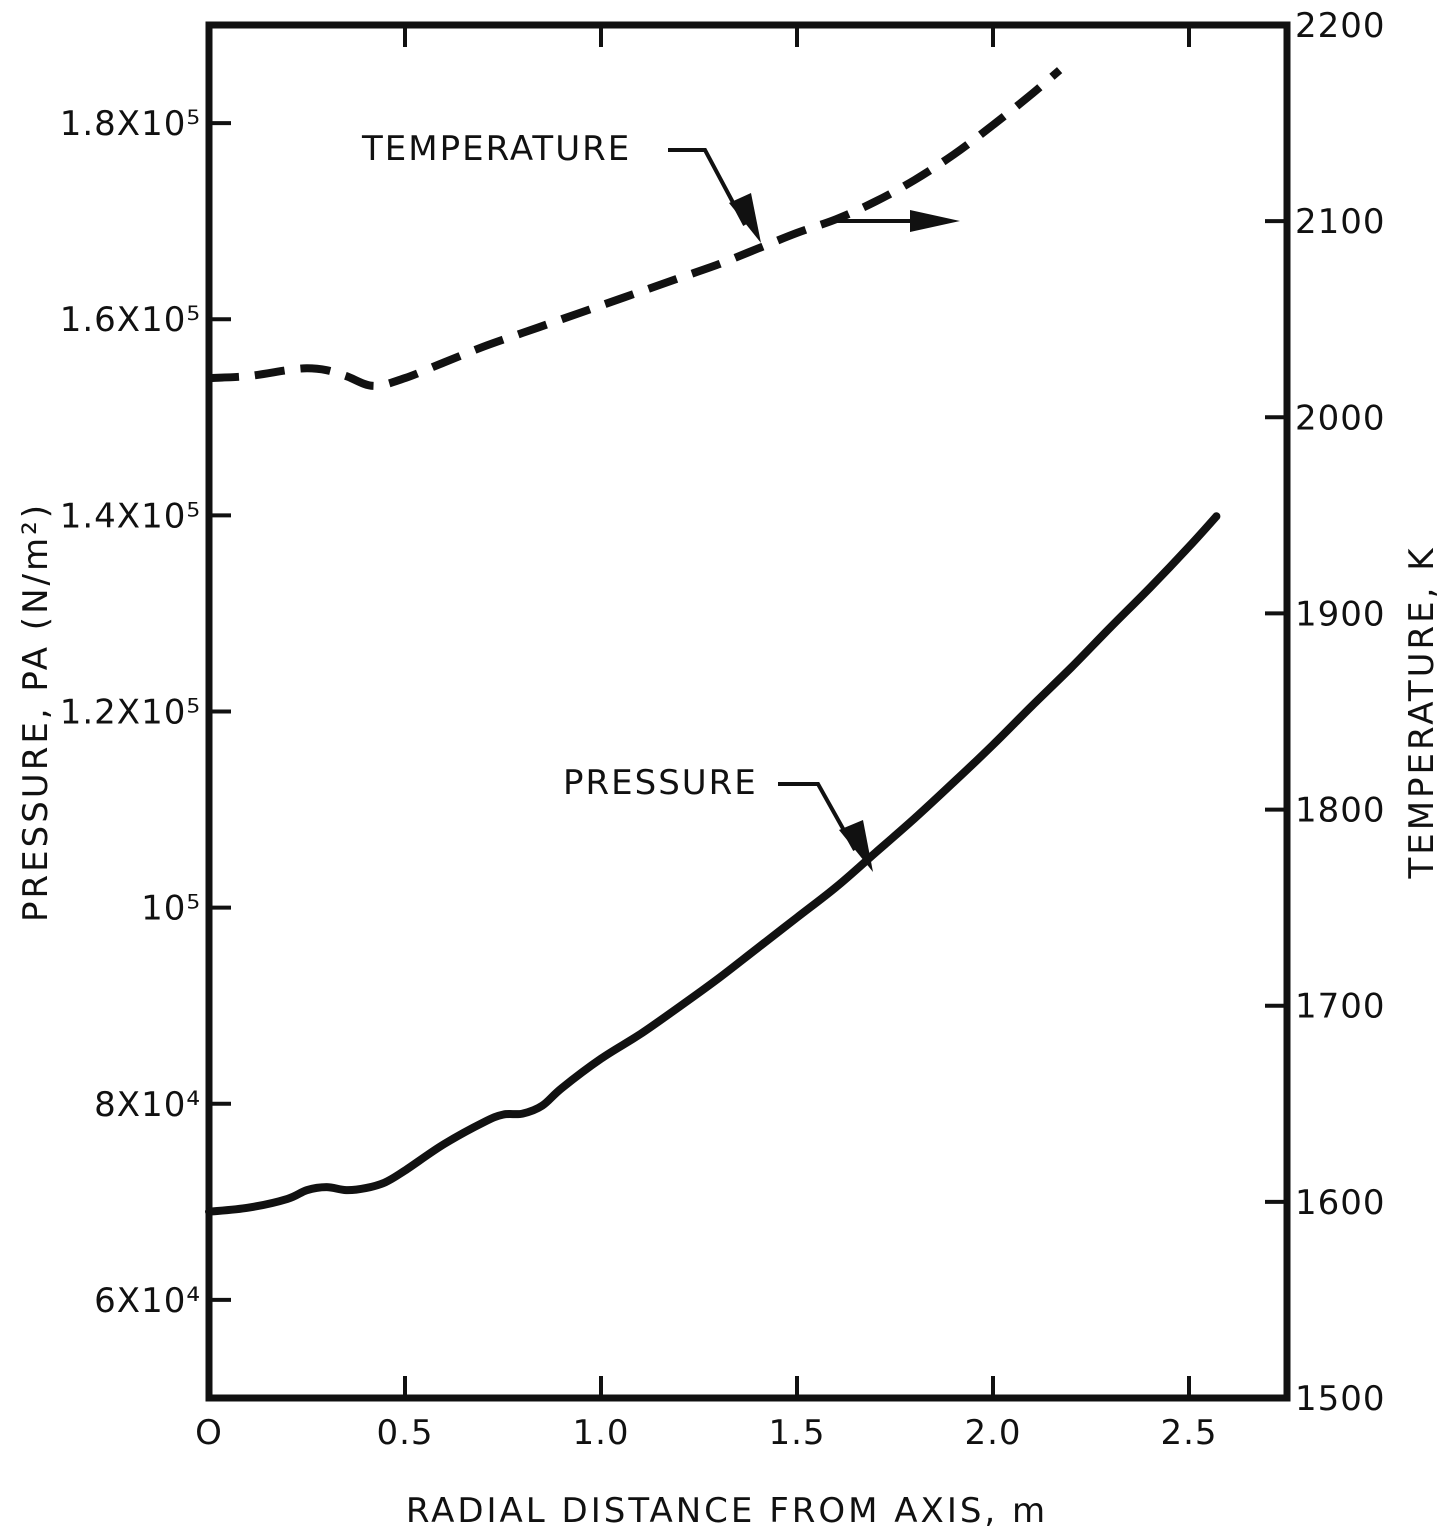 This screenshot has height=1531, width=1443. Describe the element at coordinates (130, 516) in the screenshot. I see `left-tick-label-4: 1.4X10⁵` at that location.